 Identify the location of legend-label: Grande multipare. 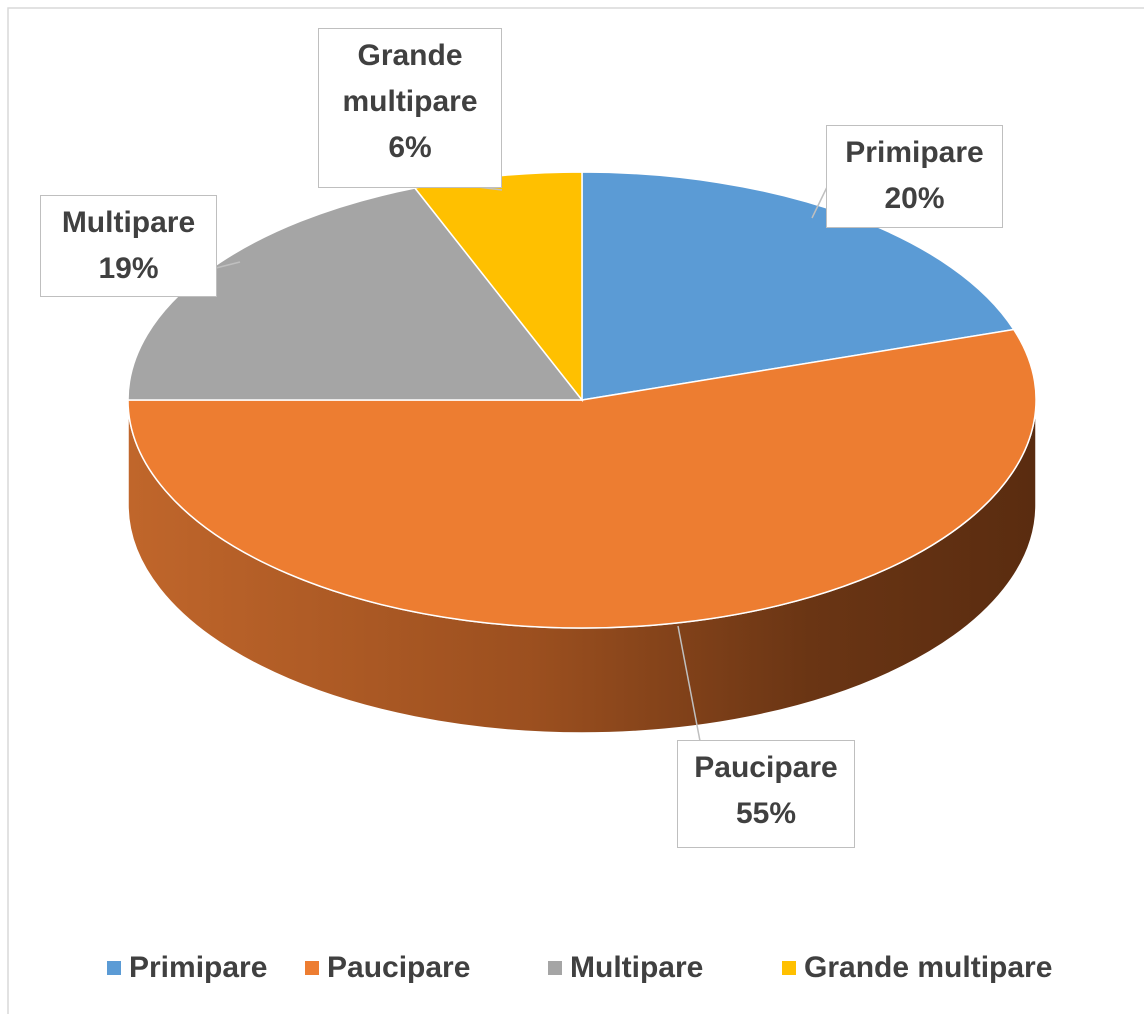
(928, 967).